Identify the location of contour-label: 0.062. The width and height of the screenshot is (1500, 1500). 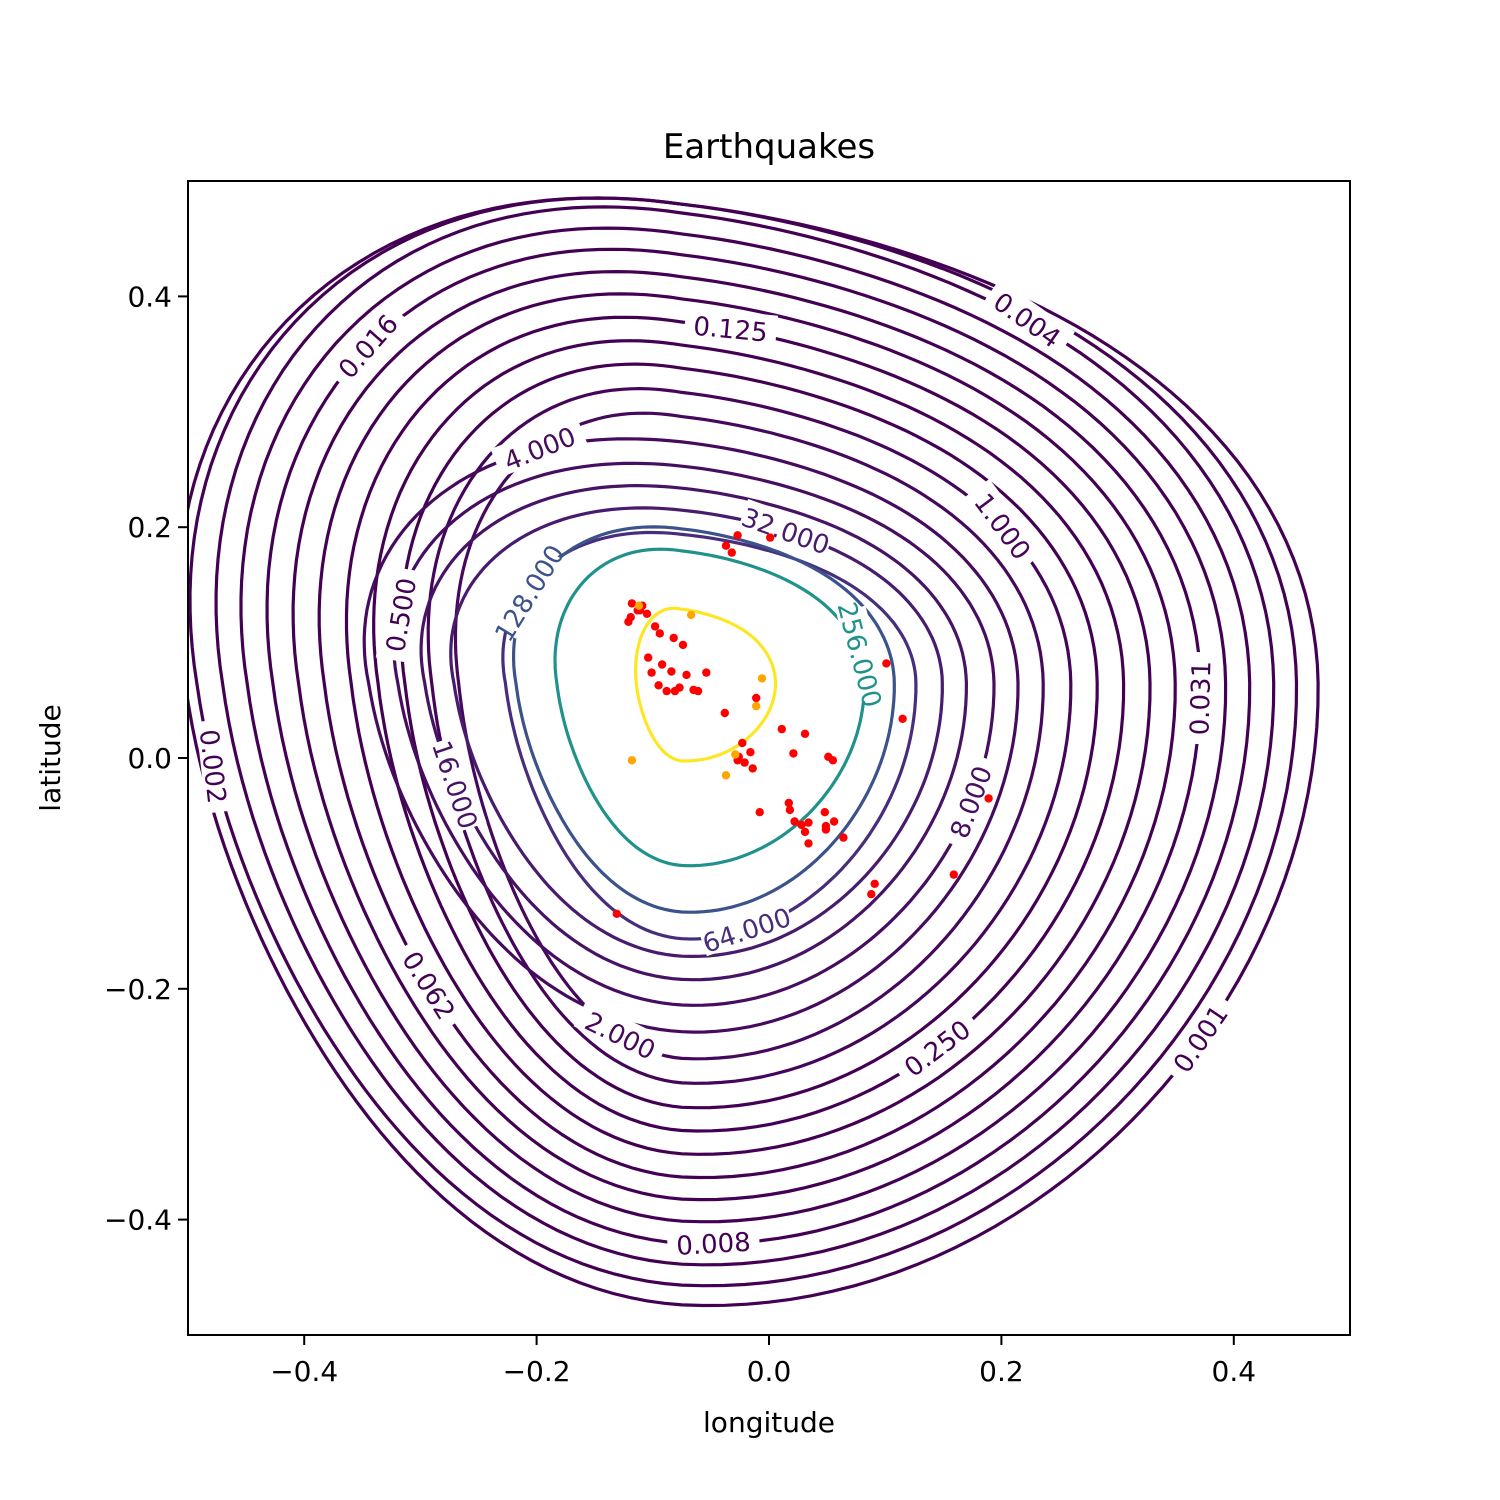
(427, 986).